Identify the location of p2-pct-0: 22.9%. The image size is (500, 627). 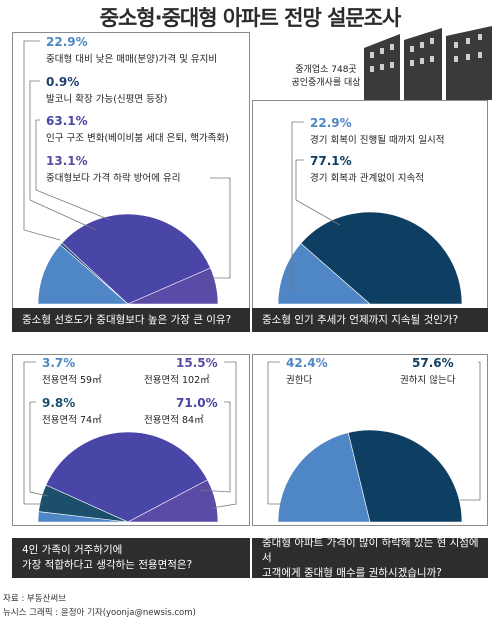
(331, 123).